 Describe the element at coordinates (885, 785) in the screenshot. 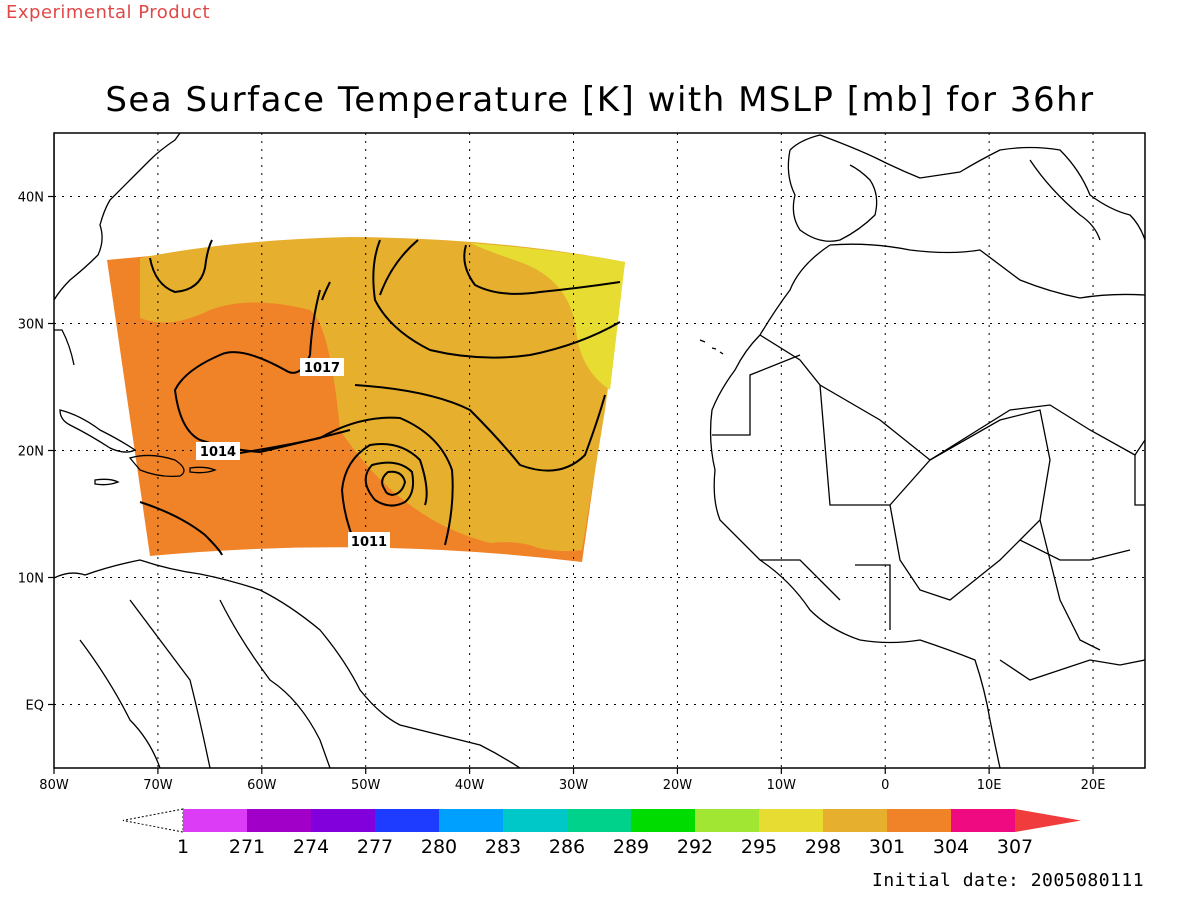

I see `lon-tick-label: 0` at that location.